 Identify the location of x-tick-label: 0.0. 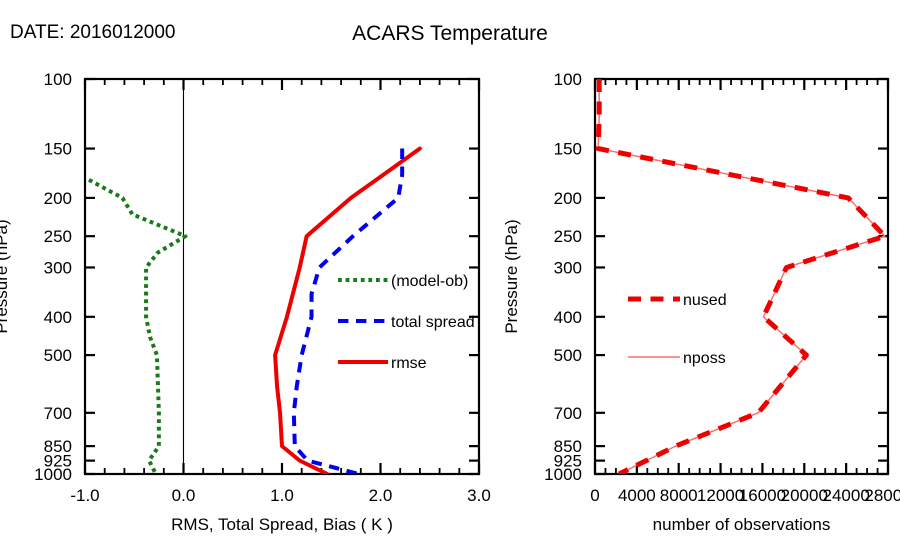
(184, 495).